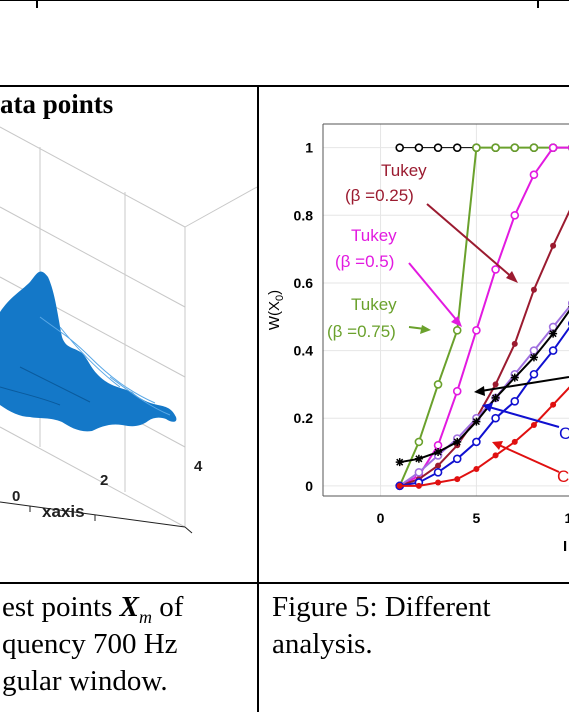 The height and width of the screenshot is (712, 569). What do you see at coordinates (104, 480) in the screenshot?
I see `tick-label-2: 2` at bounding box center [104, 480].